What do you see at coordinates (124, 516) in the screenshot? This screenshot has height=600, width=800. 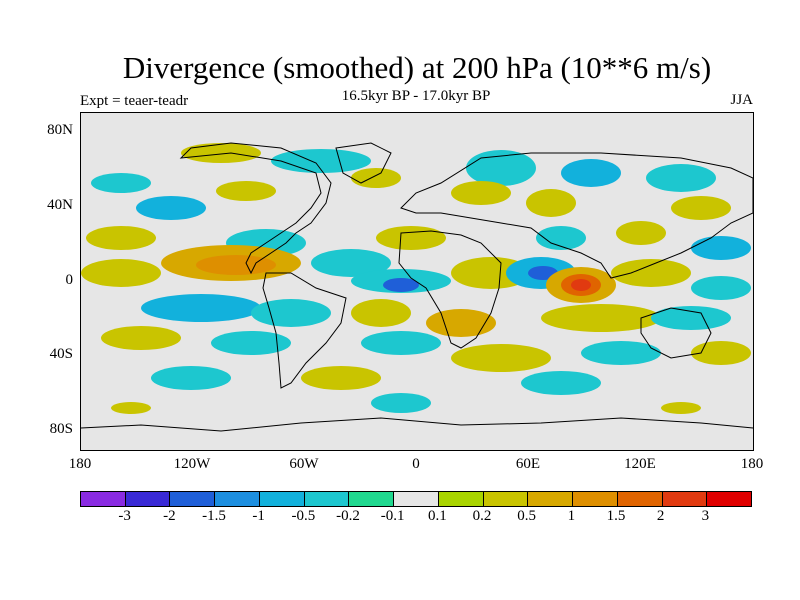 I see `colorbar-label: -3` at bounding box center [124, 516].